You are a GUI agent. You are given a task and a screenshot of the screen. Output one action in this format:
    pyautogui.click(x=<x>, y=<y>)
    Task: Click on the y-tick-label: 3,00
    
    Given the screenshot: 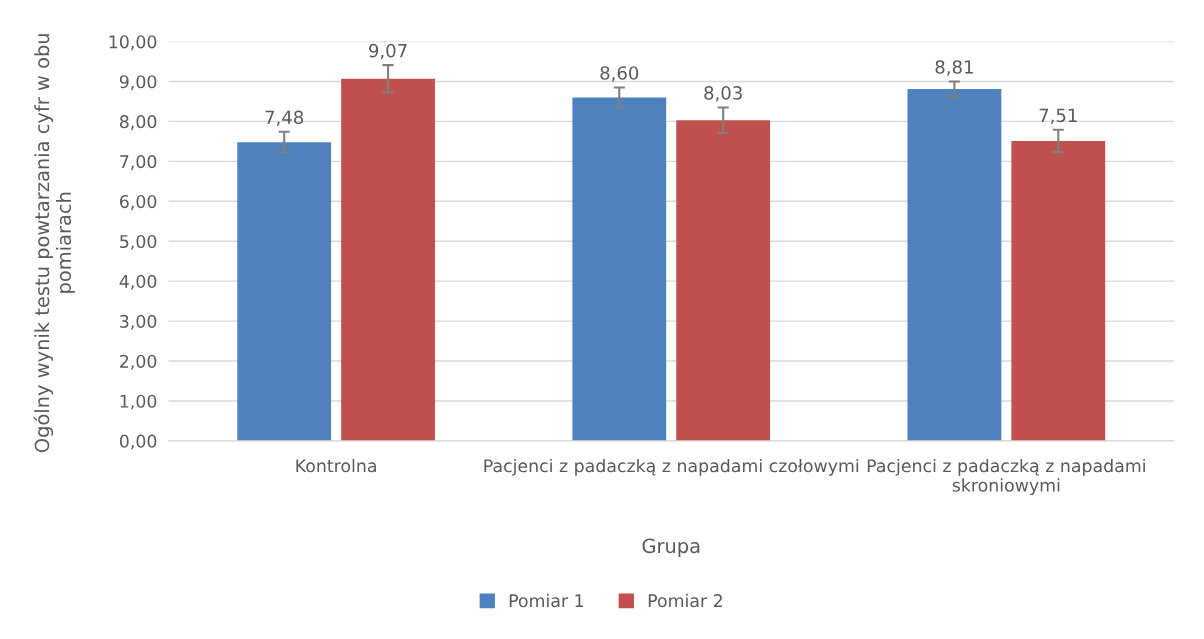 What is the action you would take?
    pyautogui.click(x=138, y=322)
    